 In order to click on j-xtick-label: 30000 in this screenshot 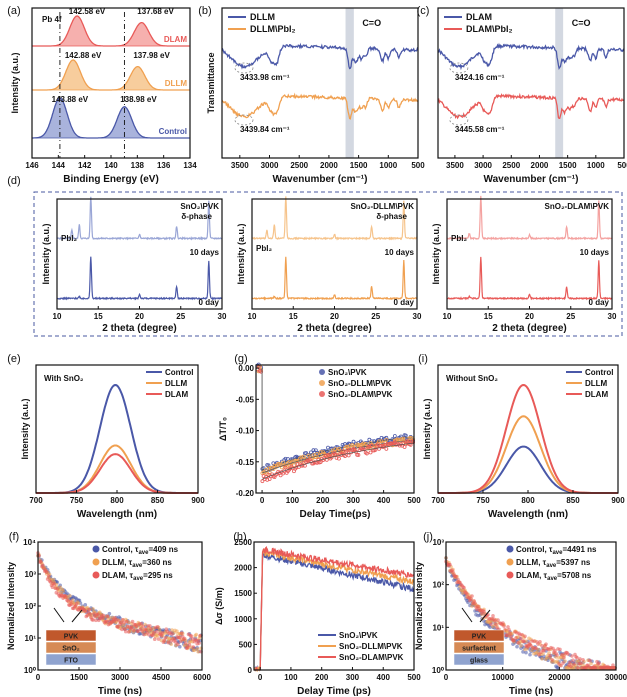, I will do `click(616, 677)`.